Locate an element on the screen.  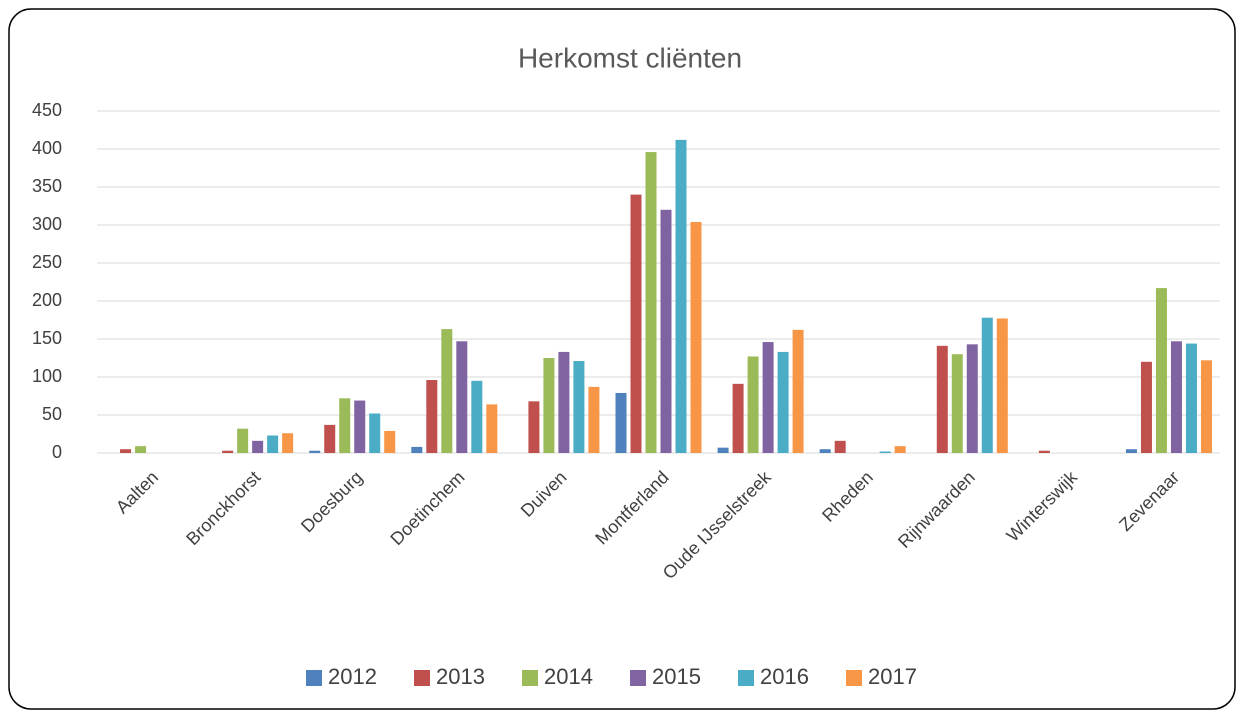
y-tick-label: 300 is located at coordinates (47, 224).